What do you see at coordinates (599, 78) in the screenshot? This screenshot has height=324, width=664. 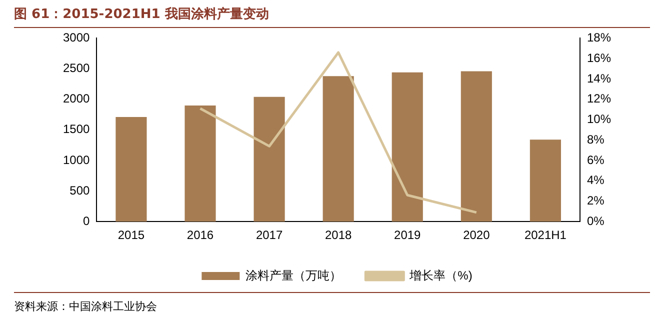 I see `y2-tick-label: 14%` at bounding box center [599, 78].